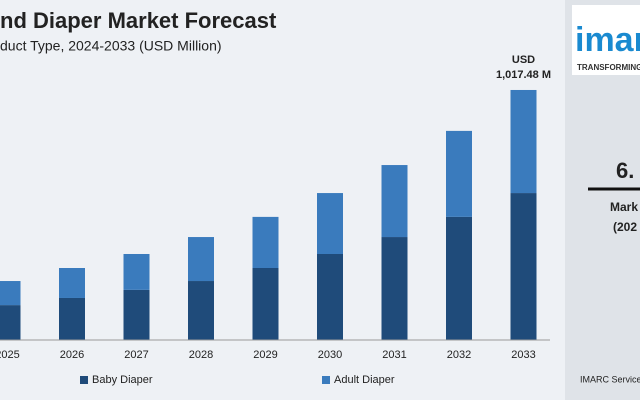 This screenshot has width=640, height=400. I want to click on stat-period: (202, so click(625, 227).